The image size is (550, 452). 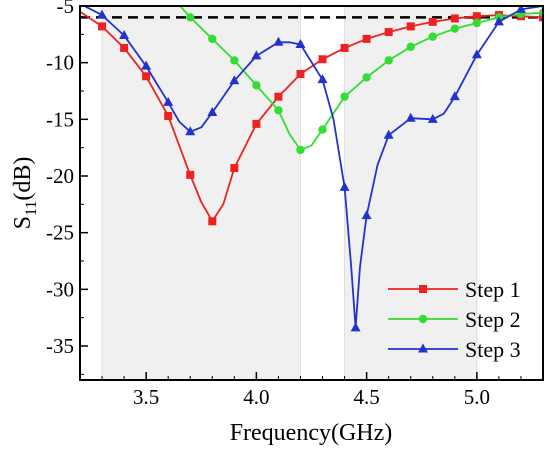 I want to click on y-axis-title: S11(dB), so click(x=25, y=193).